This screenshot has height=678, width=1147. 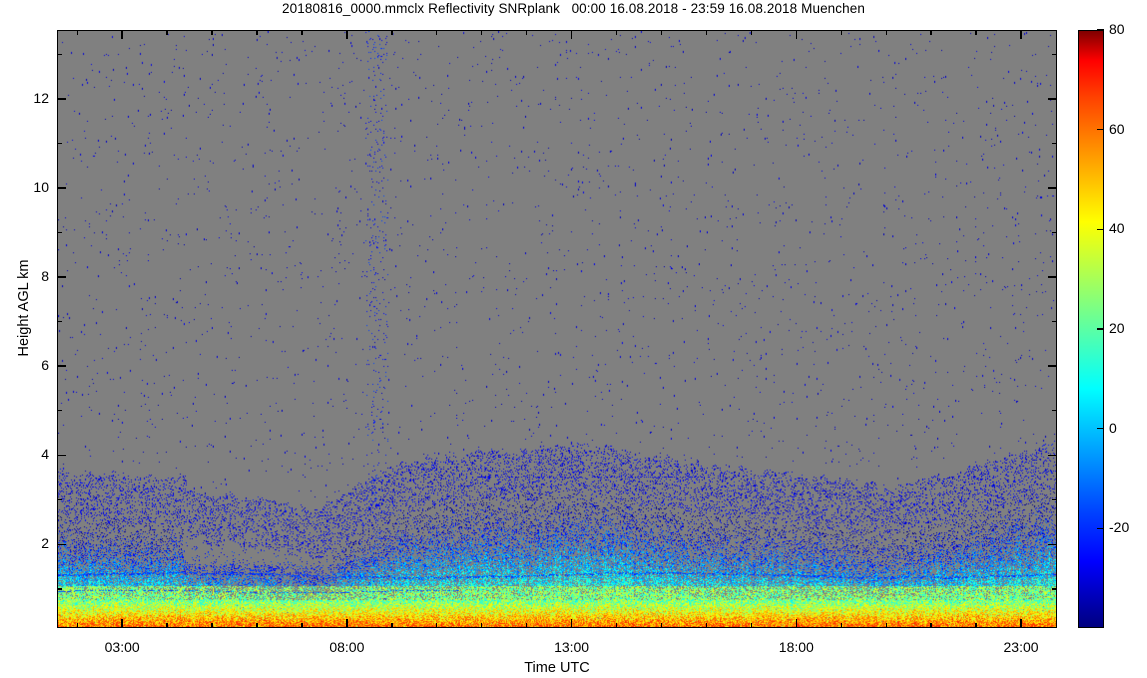 I want to click on colorbar-tick-label: 80, so click(x=1117, y=29).